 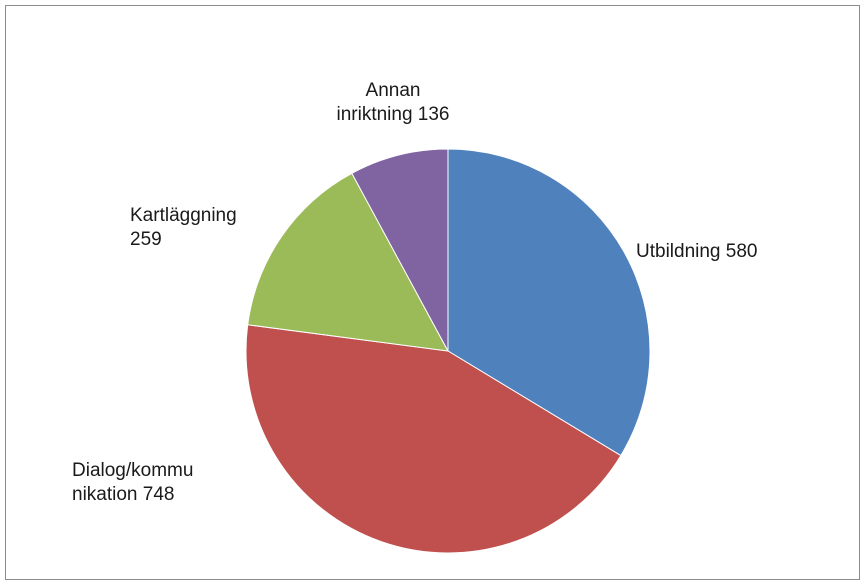 I want to click on slice-label-line: Dialog/kommu, so click(x=132, y=470).